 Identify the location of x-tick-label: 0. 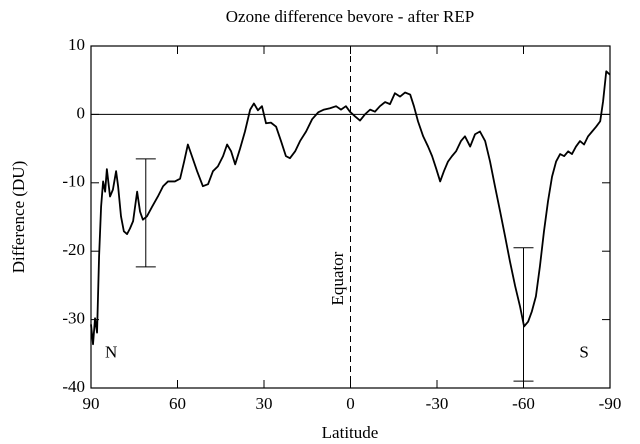
(350, 403).